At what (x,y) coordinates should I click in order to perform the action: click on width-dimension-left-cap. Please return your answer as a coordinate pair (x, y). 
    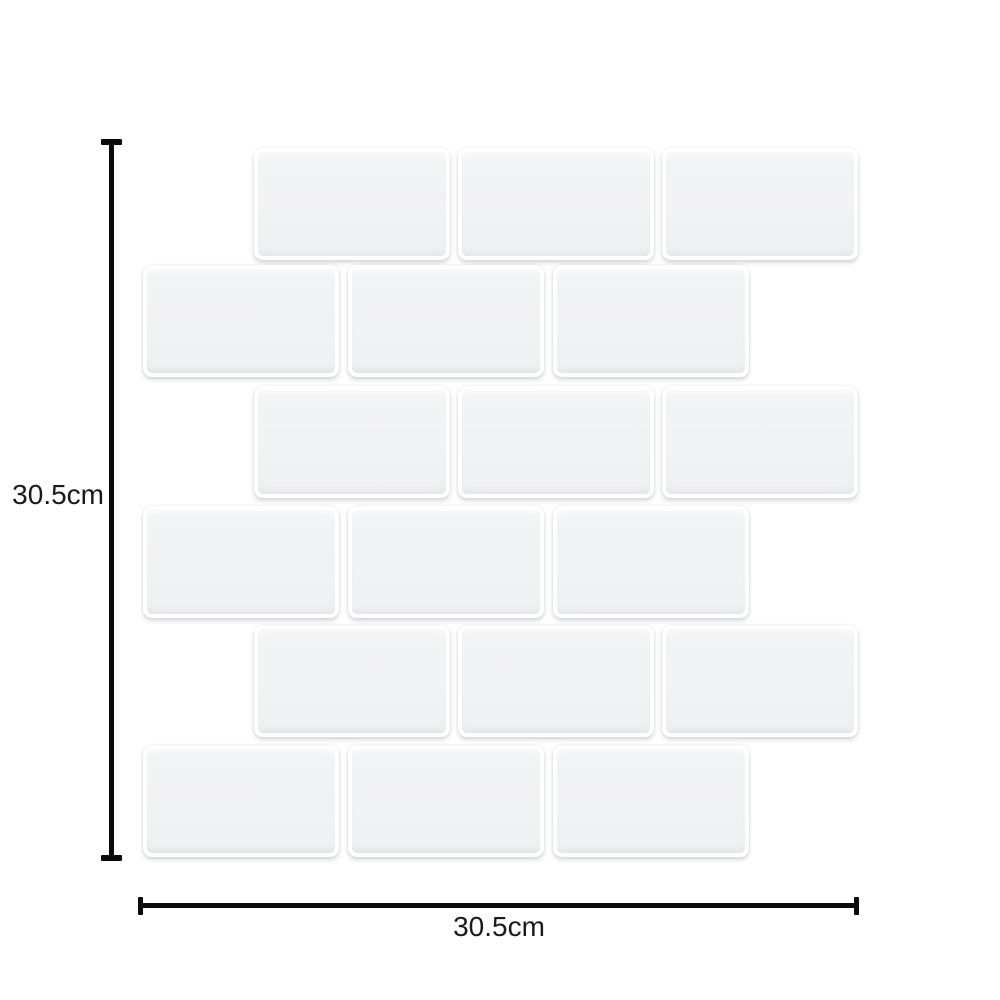
    Looking at the image, I should click on (140, 906).